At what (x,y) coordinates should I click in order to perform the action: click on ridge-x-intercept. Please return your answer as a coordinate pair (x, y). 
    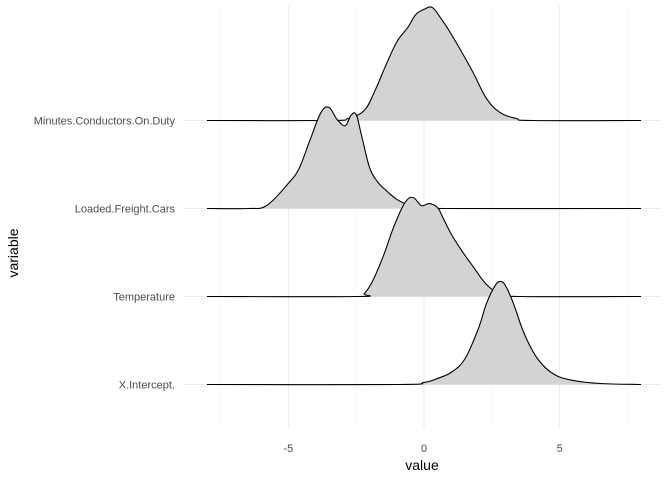
    Looking at the image, I should click on (424, 333).